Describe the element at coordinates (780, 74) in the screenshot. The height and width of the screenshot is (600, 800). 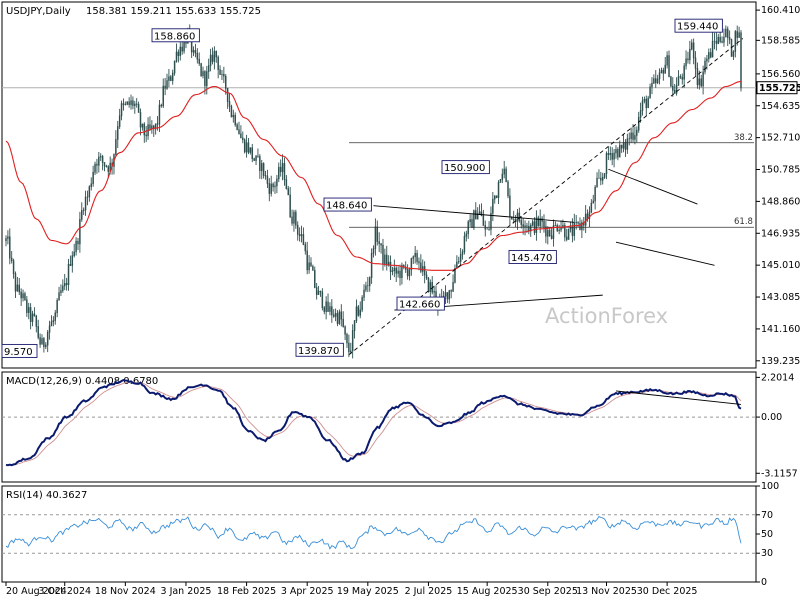
I see `price-tick-label: 156.560` at that location.